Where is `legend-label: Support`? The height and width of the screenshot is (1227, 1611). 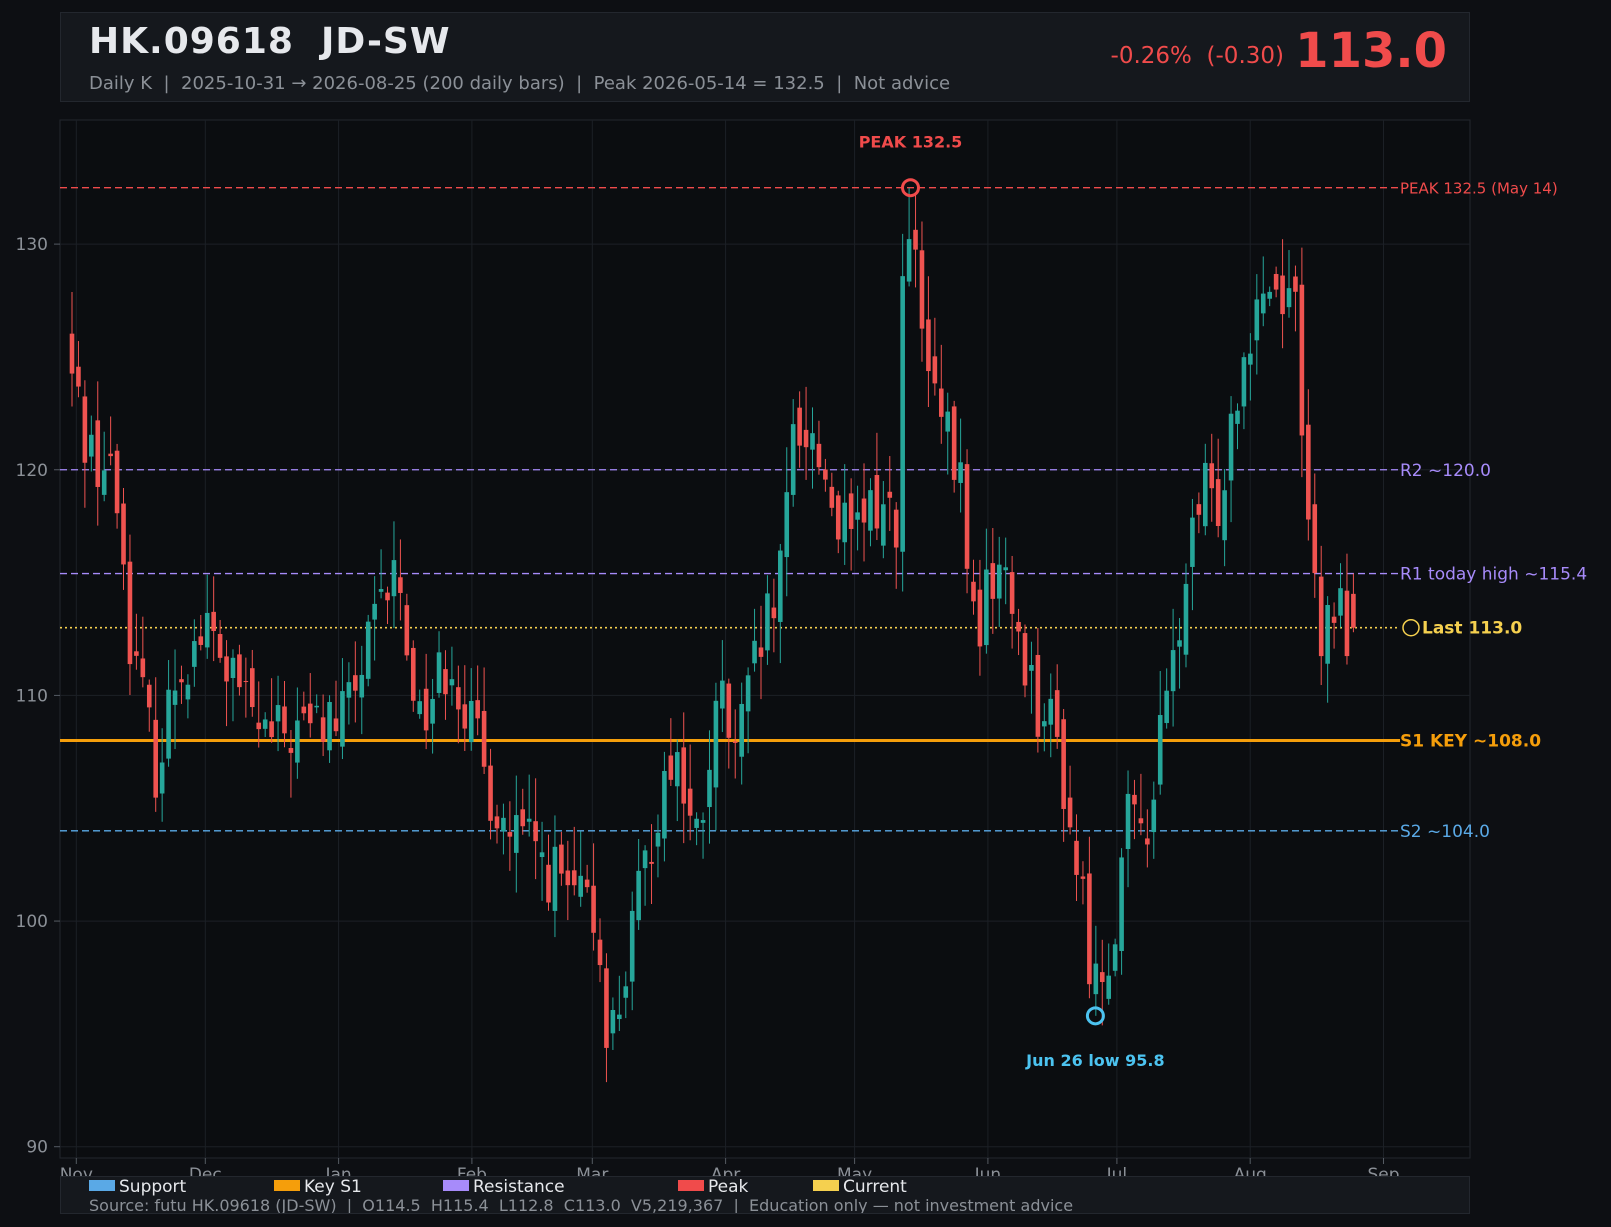 legend-label: Support is located at coordinates (153, 1187).